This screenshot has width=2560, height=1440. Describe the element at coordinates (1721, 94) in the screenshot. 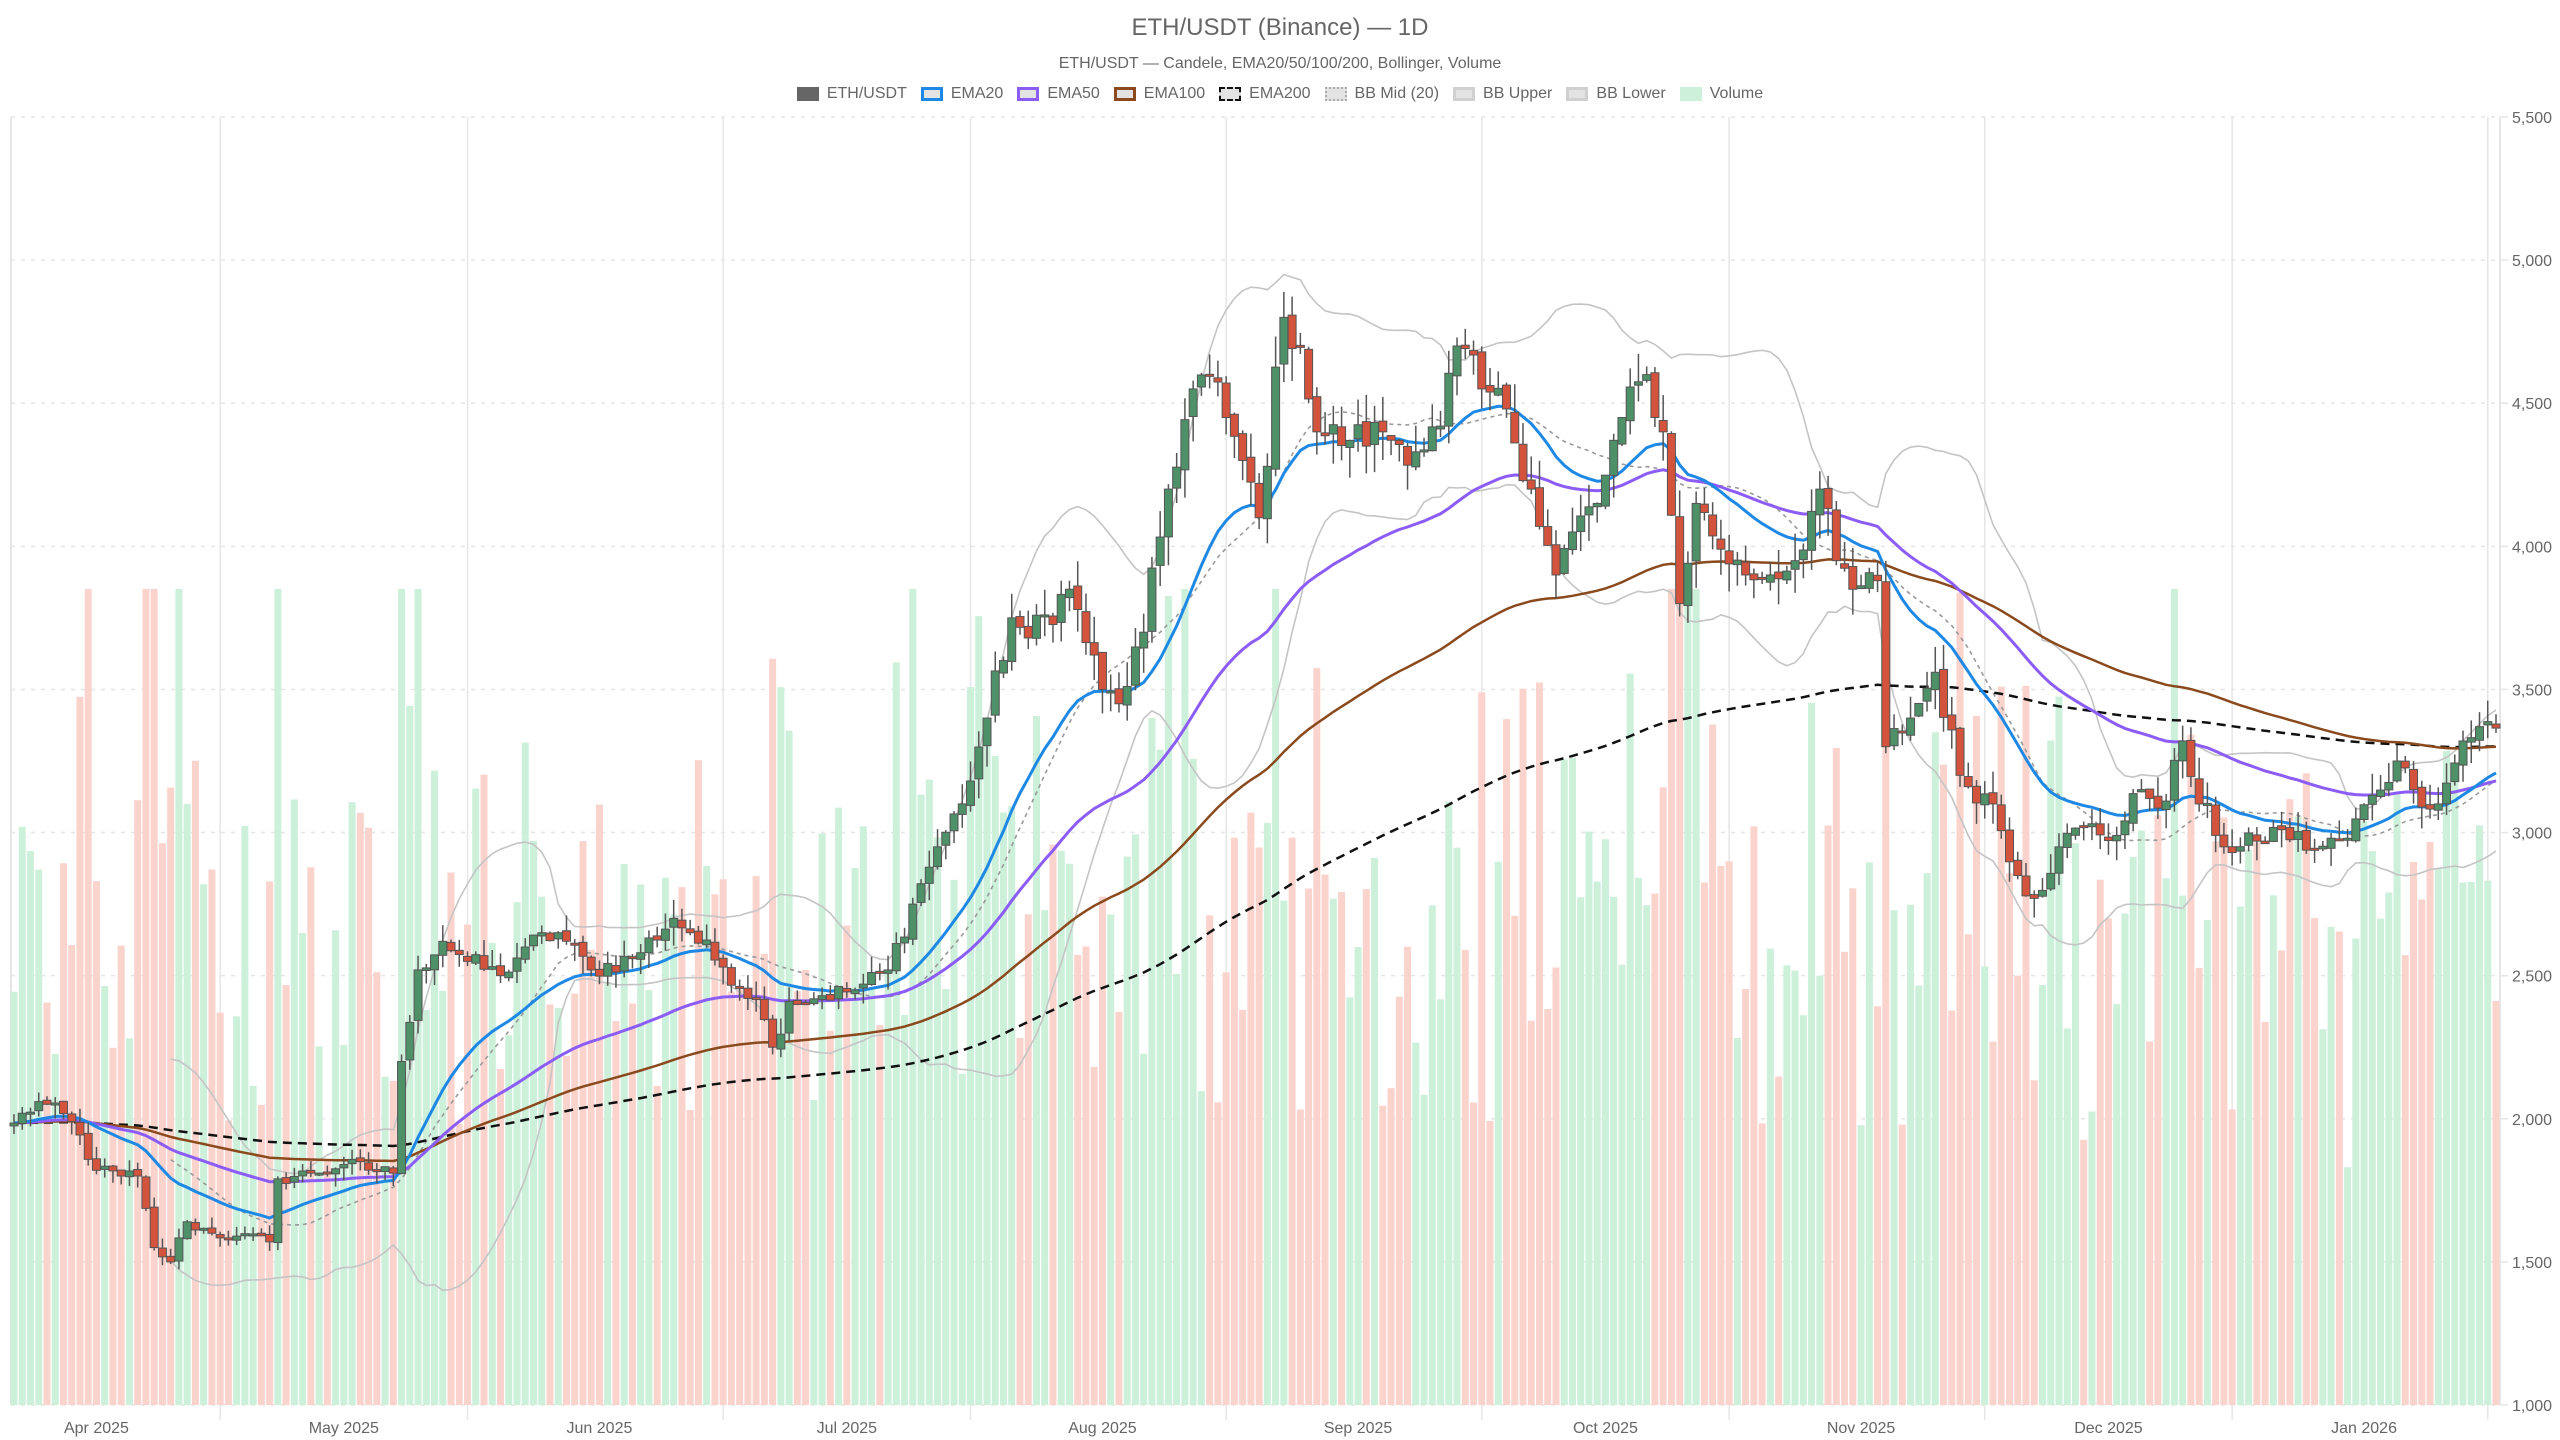

I see `legend-item-volume: Volume` at that location.